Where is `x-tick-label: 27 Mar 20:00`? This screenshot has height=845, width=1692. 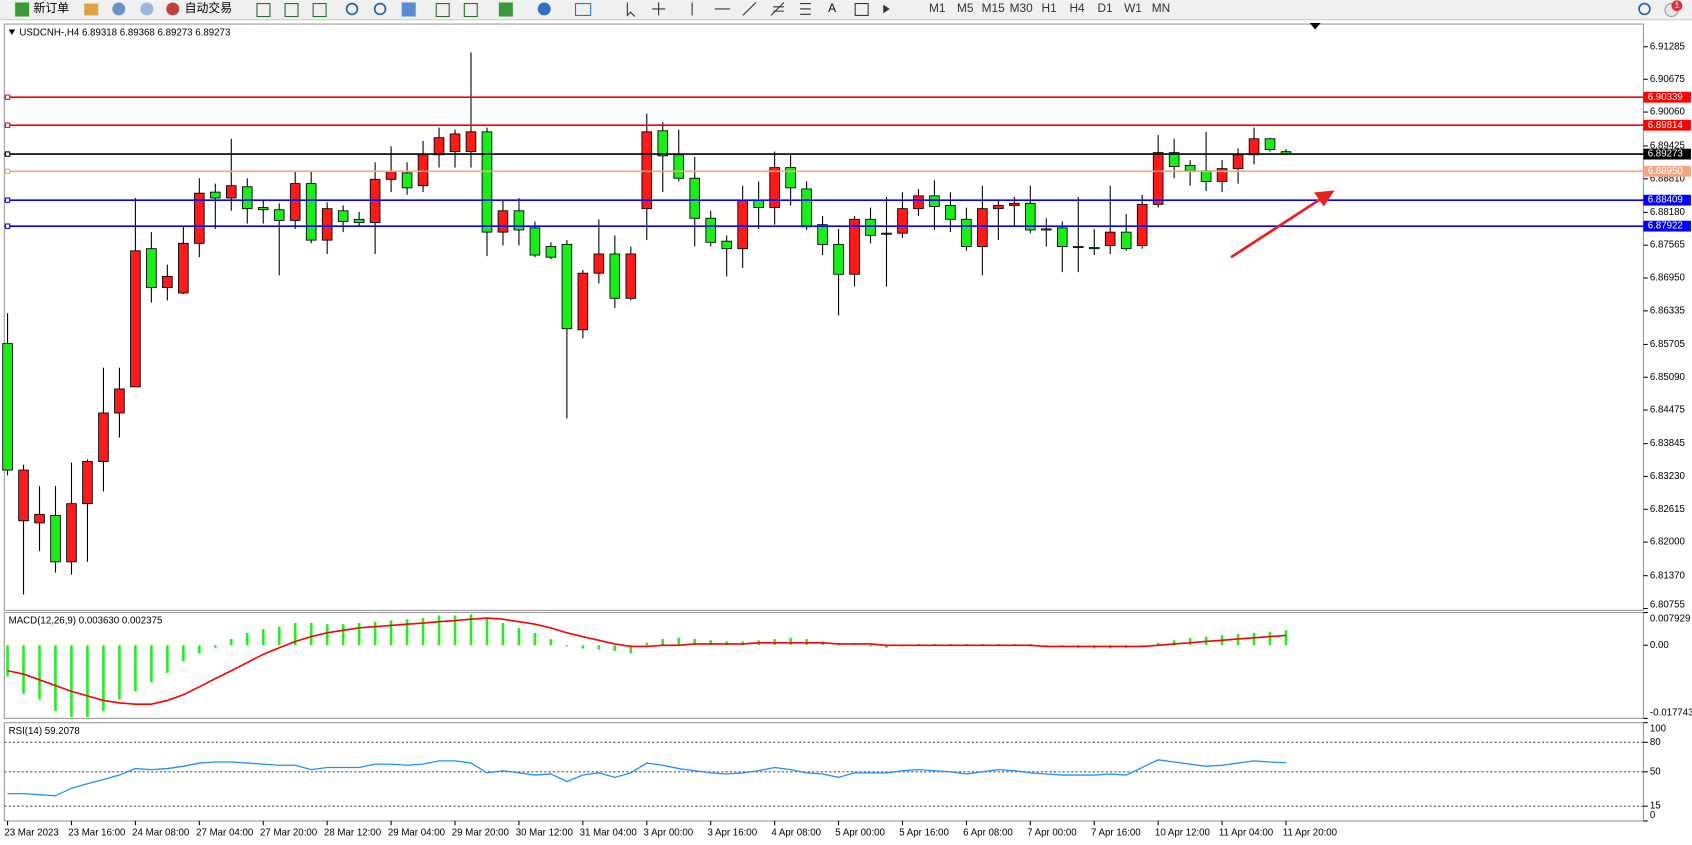
x-tick-label: 27 Mar 20:00 is located at coordinates (289, 832).